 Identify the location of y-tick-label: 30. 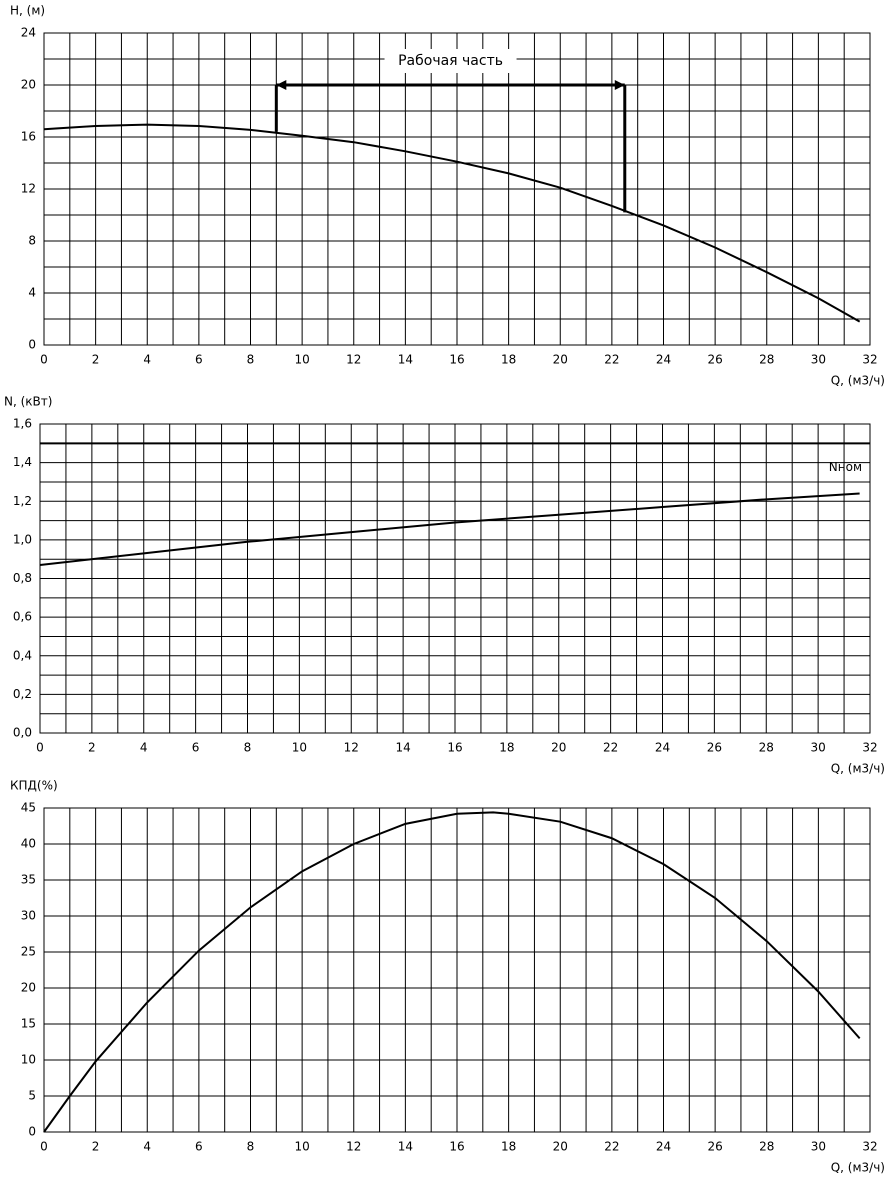
(28, 916).